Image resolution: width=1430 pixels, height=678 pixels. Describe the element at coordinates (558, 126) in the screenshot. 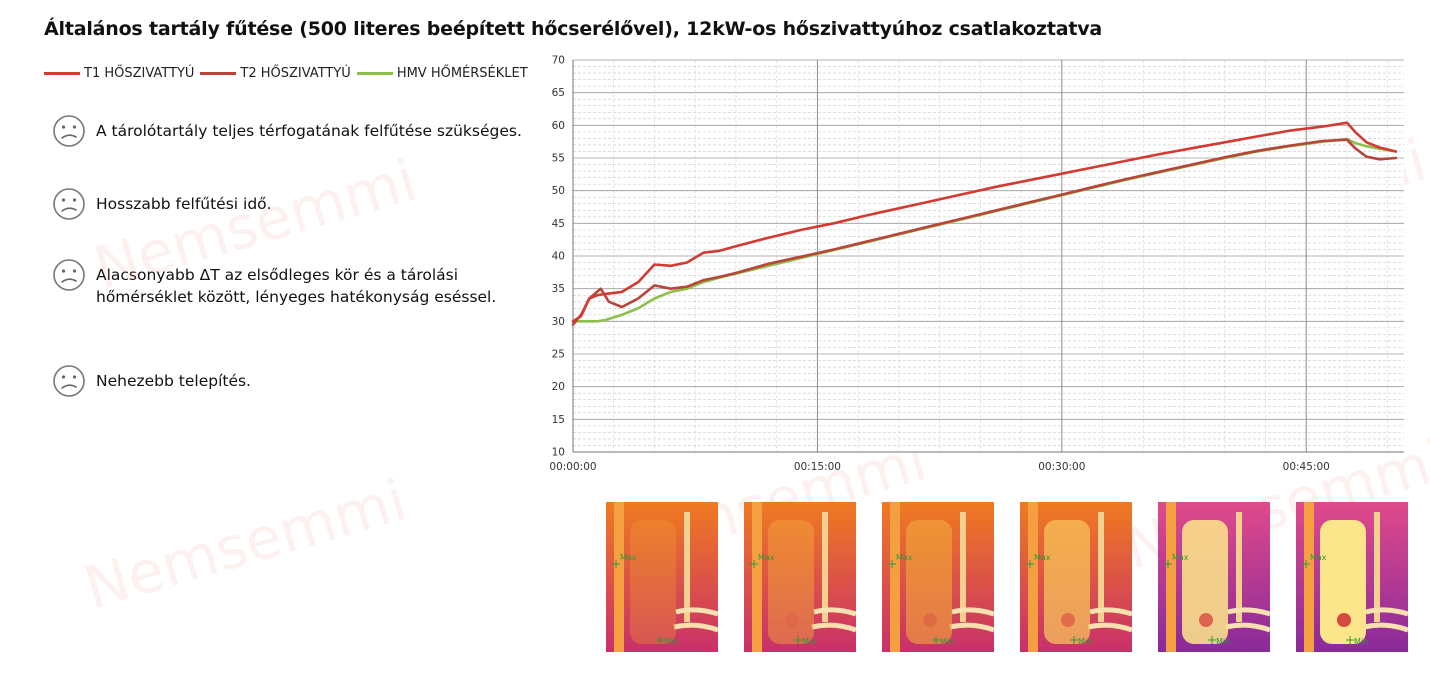

I see `y-tick-label: 60` at that location.